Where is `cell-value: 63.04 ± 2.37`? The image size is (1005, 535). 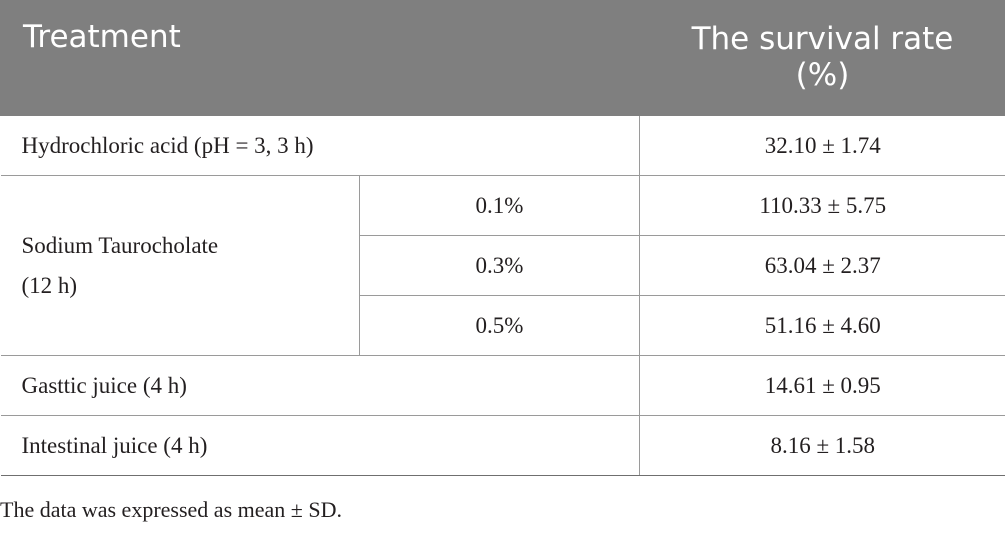
cell-value: 63.04 ± 2.37 is located at coordinates (822, 265).